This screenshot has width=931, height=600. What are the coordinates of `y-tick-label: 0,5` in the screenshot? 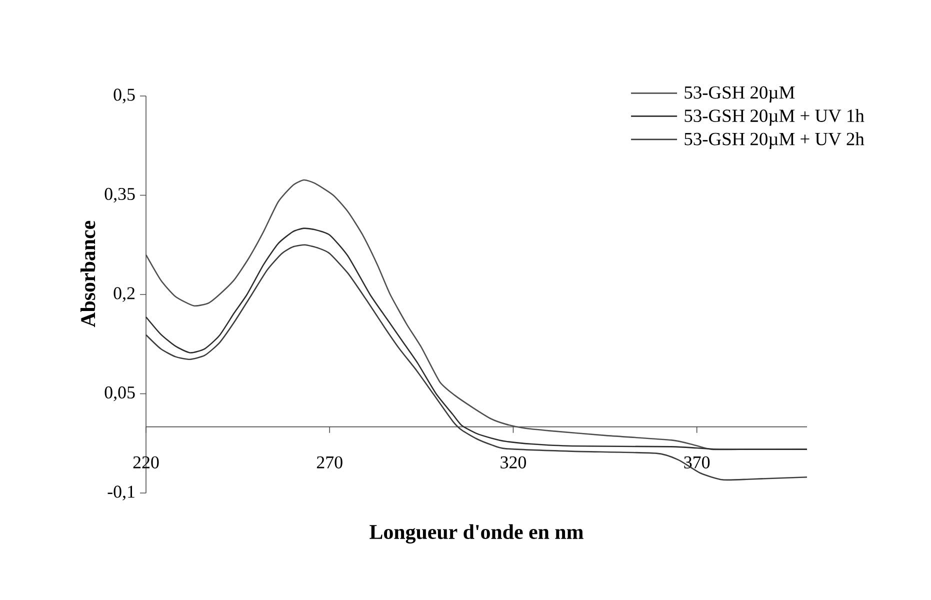 It's located at (124, 96).